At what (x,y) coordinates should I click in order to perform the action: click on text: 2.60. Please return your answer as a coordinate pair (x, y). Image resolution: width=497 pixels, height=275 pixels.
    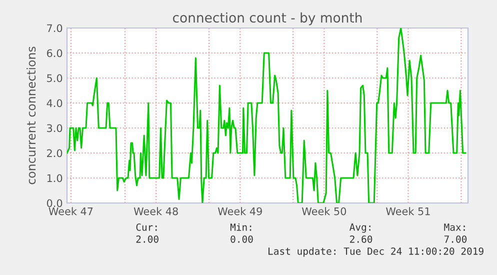
    Looking at the image, I should click on (361, 239).